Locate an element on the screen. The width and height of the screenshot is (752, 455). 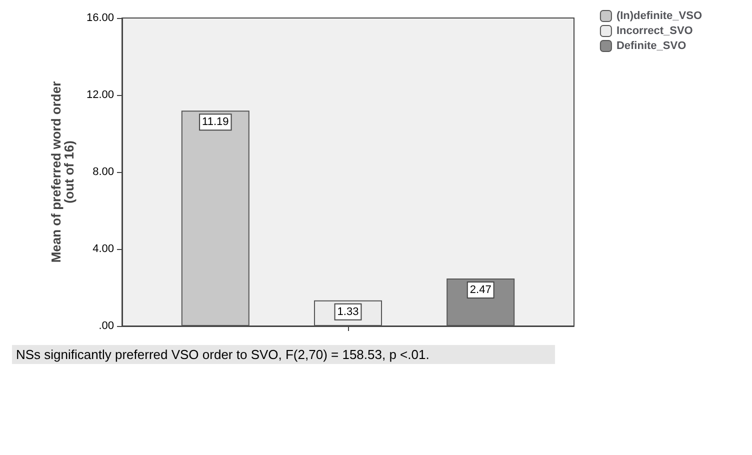
data-label: 11.19 is located at coordinates (215, 122).